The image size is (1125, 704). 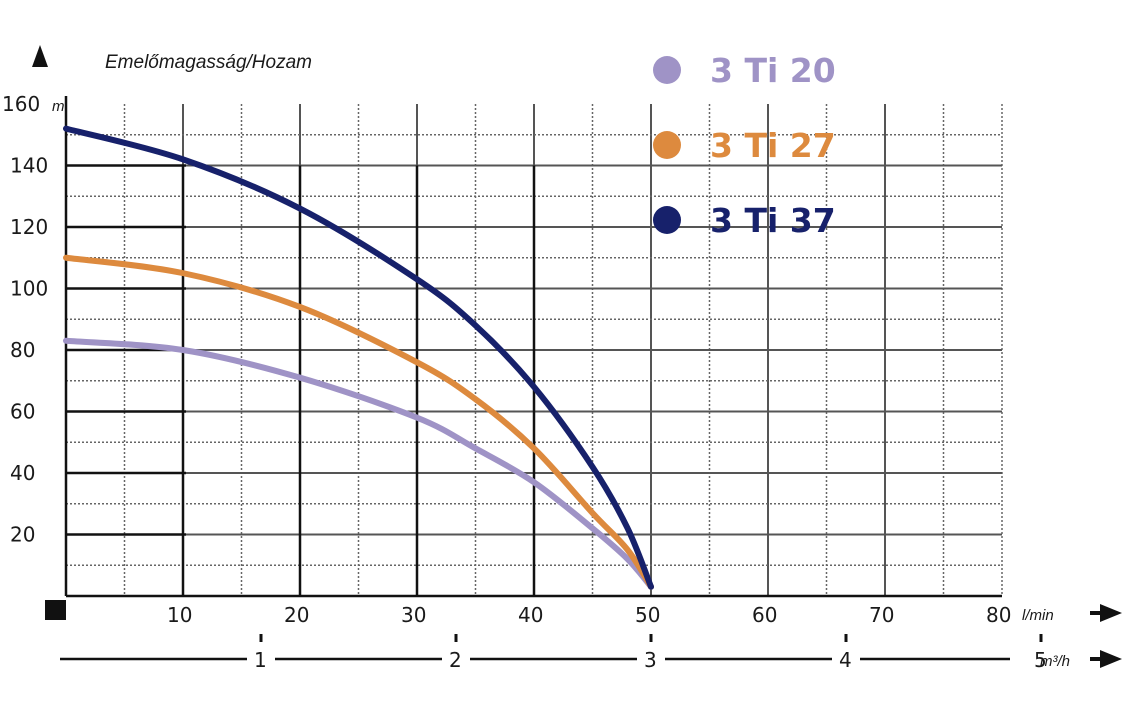 I want to click on x-tick-label: 40, so click(x=530, y=615).